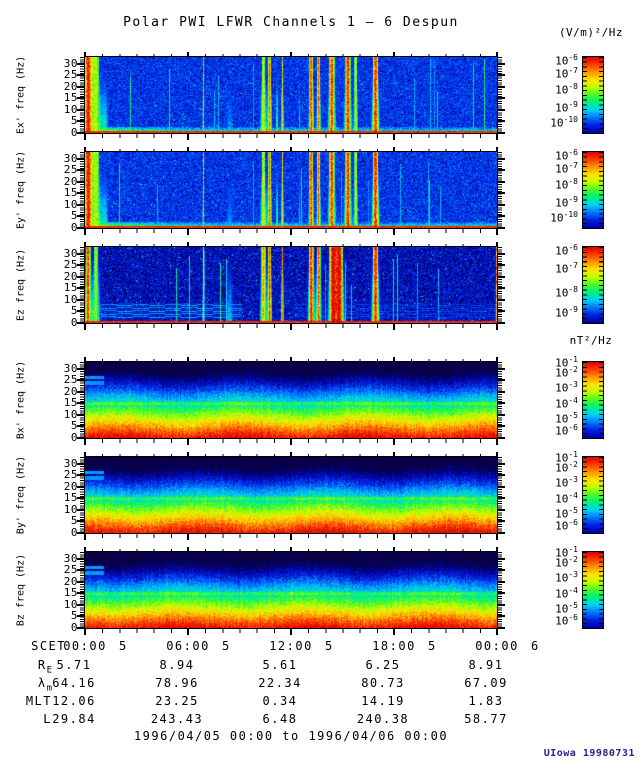  I want to click on ephemeris-value: 78.96, so click(177, 683).